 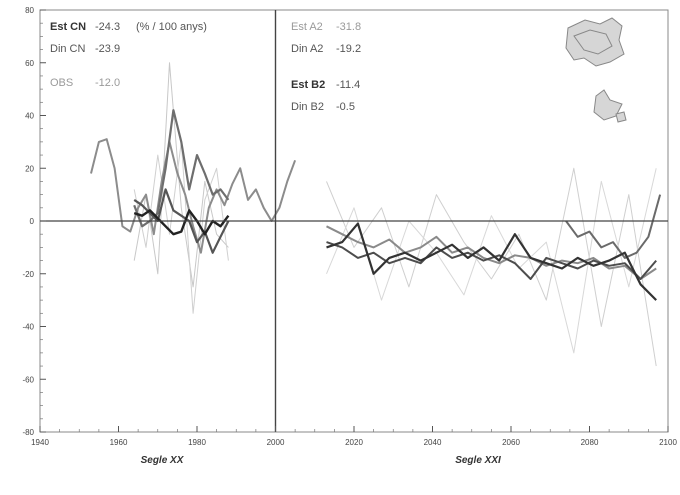 What do you see at coordinates (28, 379) in the screenshot?
I see `y-tick-label: -60` at bounding box center [28, 379].